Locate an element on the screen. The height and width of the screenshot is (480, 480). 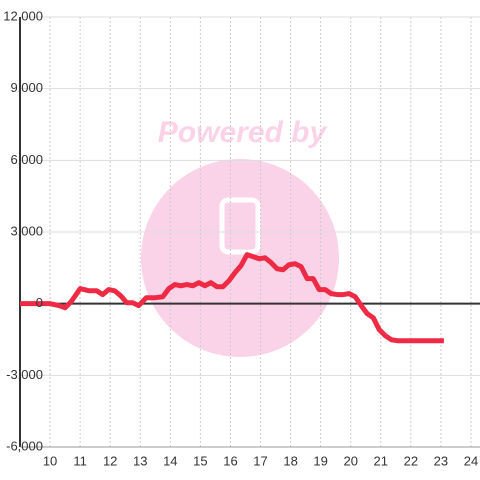
y-tick-label: -6,000 is located at coordinates (24, 445).